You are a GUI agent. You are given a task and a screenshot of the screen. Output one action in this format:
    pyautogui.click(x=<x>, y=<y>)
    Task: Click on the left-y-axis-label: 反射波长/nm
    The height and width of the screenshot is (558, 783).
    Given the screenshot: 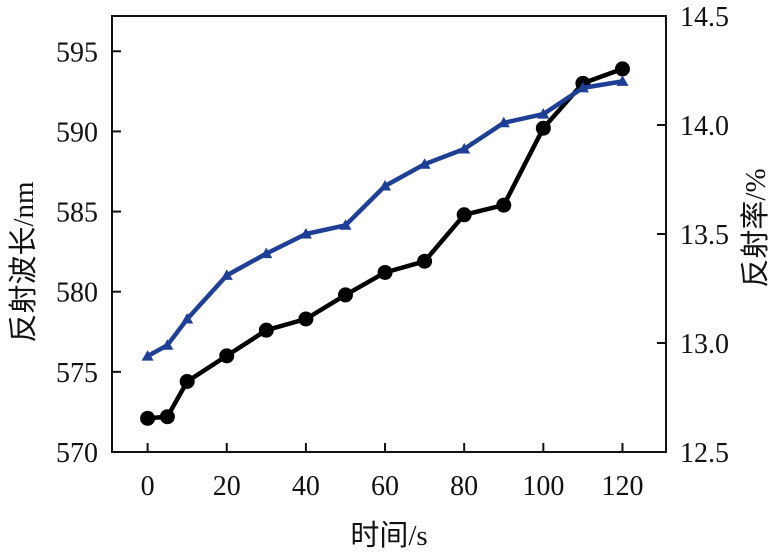 What is the action you would take?
    pyautogui.click(x=23, y=262)
    